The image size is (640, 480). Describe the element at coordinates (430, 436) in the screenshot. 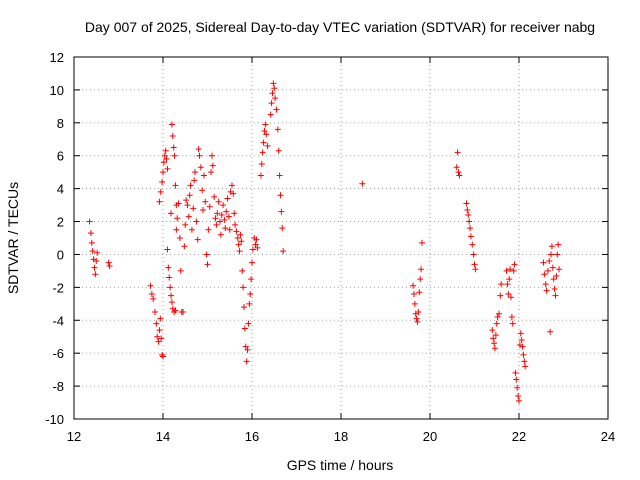

I see `x-tick-label: 20` at that location.